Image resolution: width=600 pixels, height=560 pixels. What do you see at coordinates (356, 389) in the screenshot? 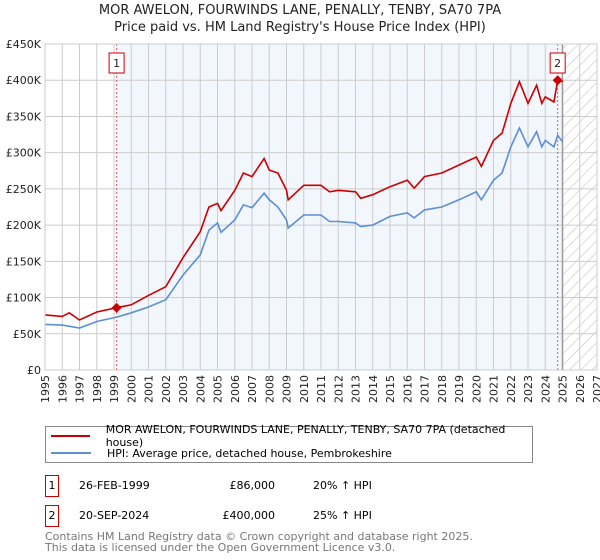
I see `x-tick-label: 2013` at bounding box center [356, 389].